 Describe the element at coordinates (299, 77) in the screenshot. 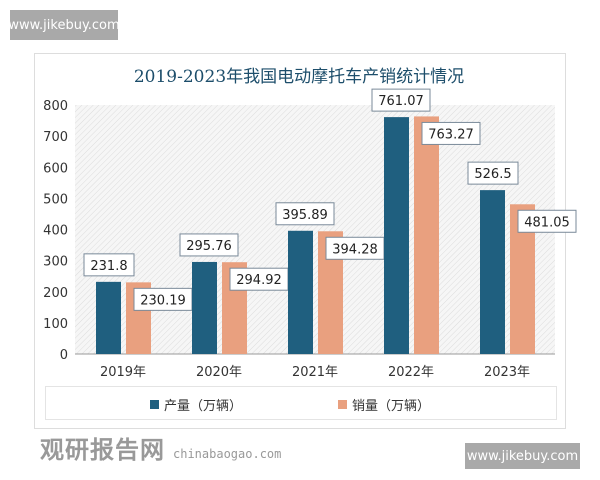

I see `chart-title: 2019-2023年我国电动摩托车产销统计情况` at that location.